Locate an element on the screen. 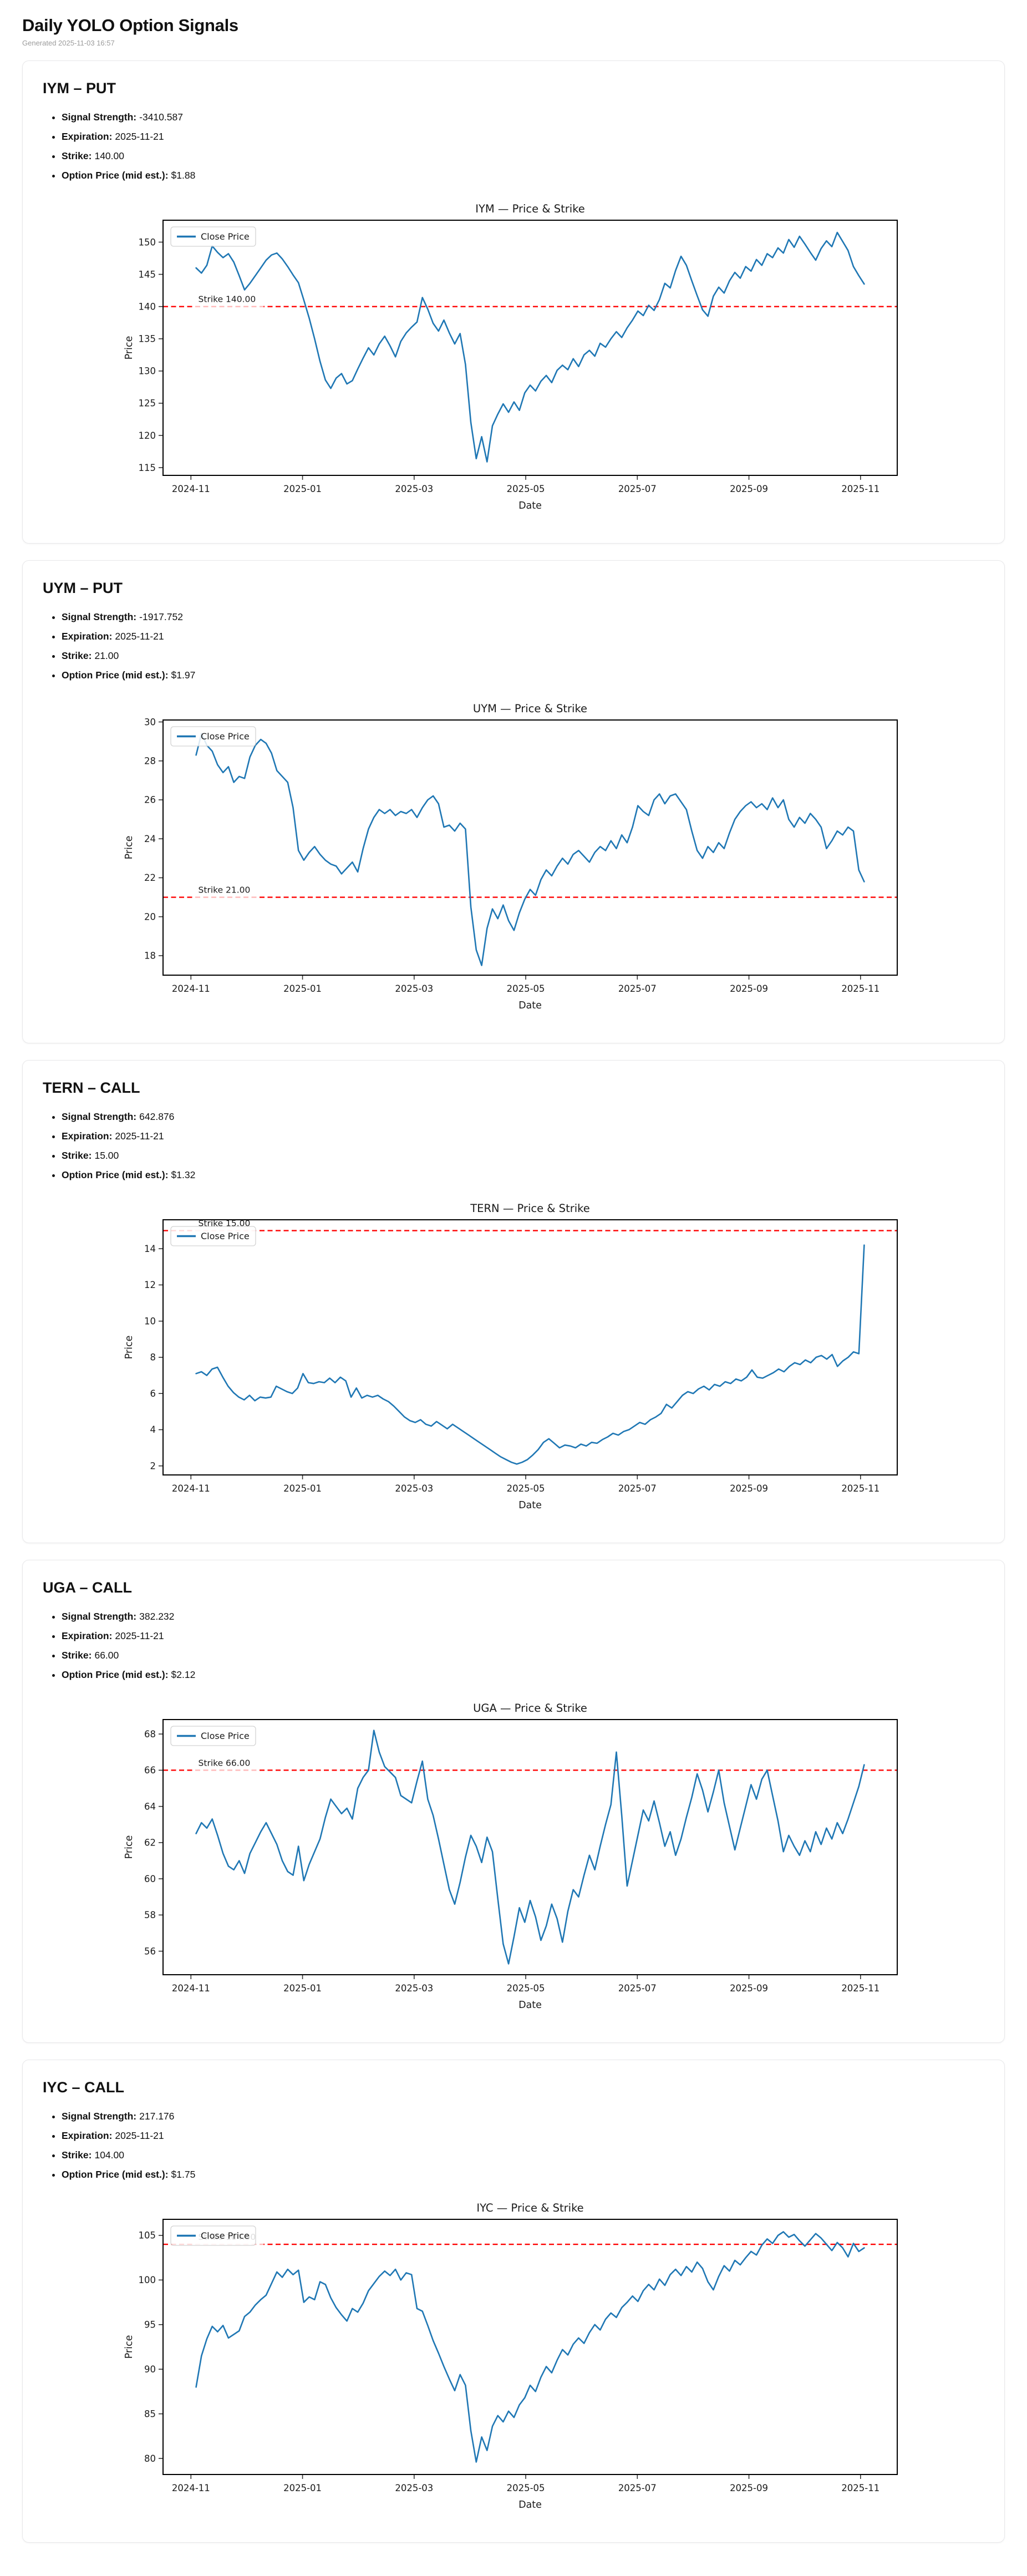 The image size is (1027, 2576). signal-bullet: Strike:21.00 is located at coordinates (523, 656).